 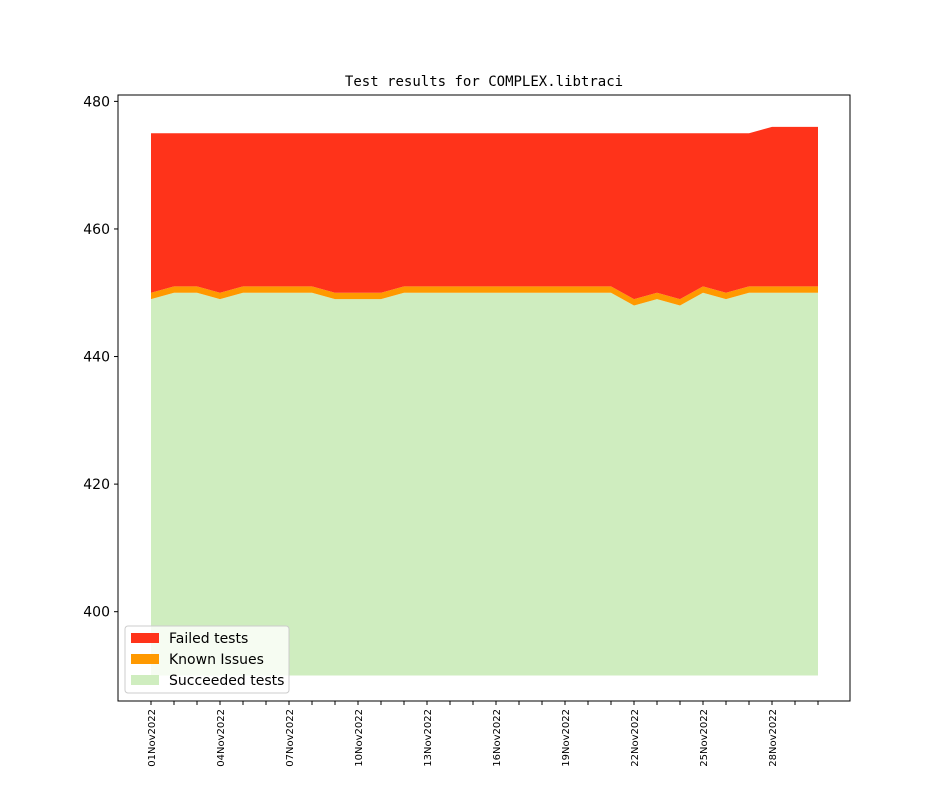 I want to click on y-tick-label: 420, so click(x=96, y=485).